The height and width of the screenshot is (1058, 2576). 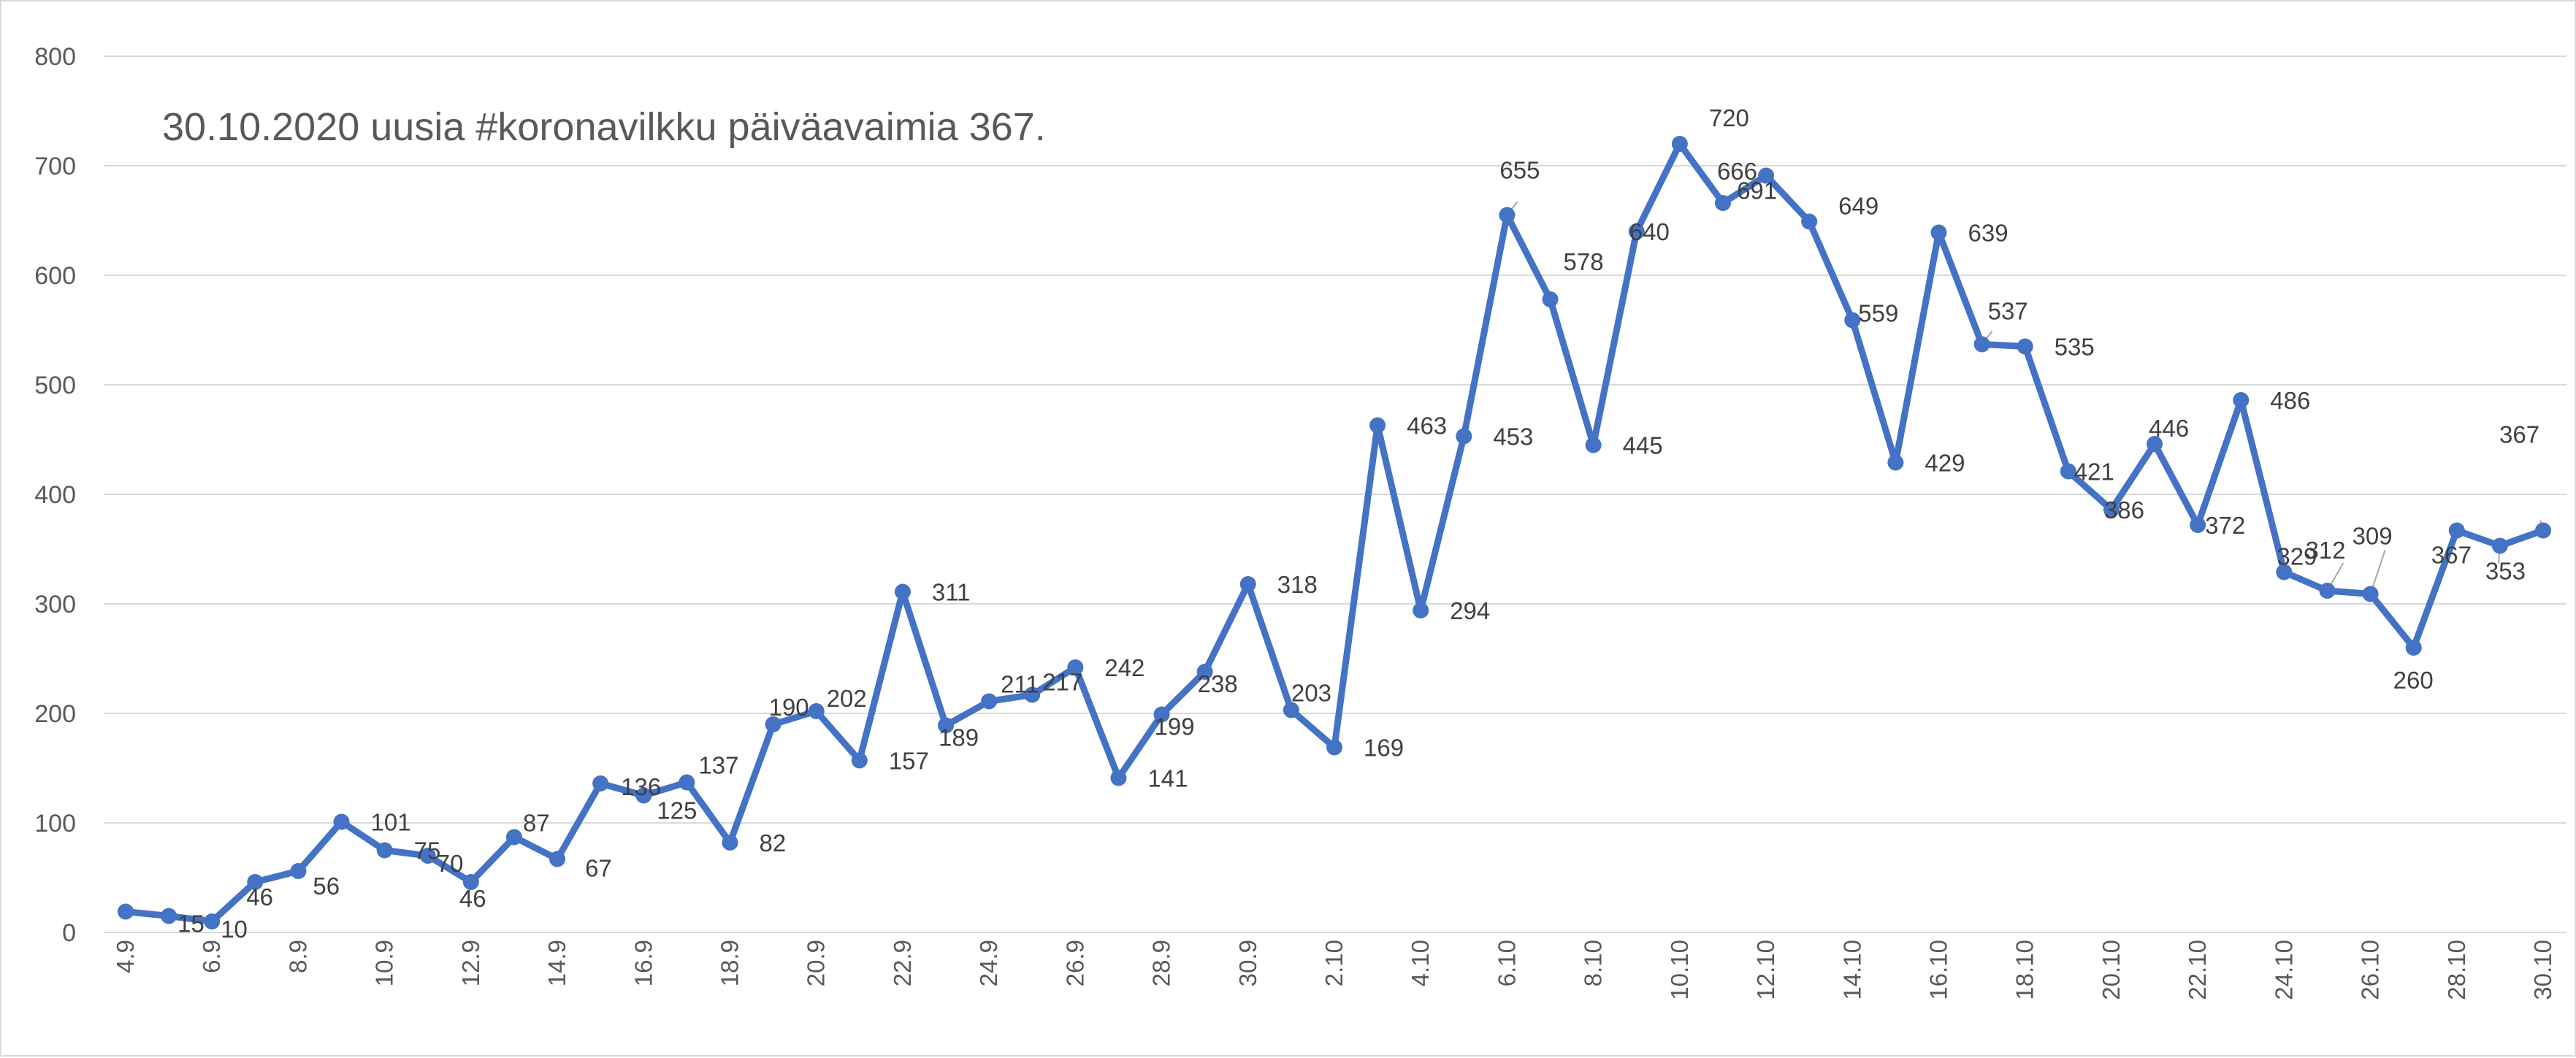 What do you see at coordinates (598, 869) in the screenshot?
I see `data-label: 67` at bounding box center [598, 869].